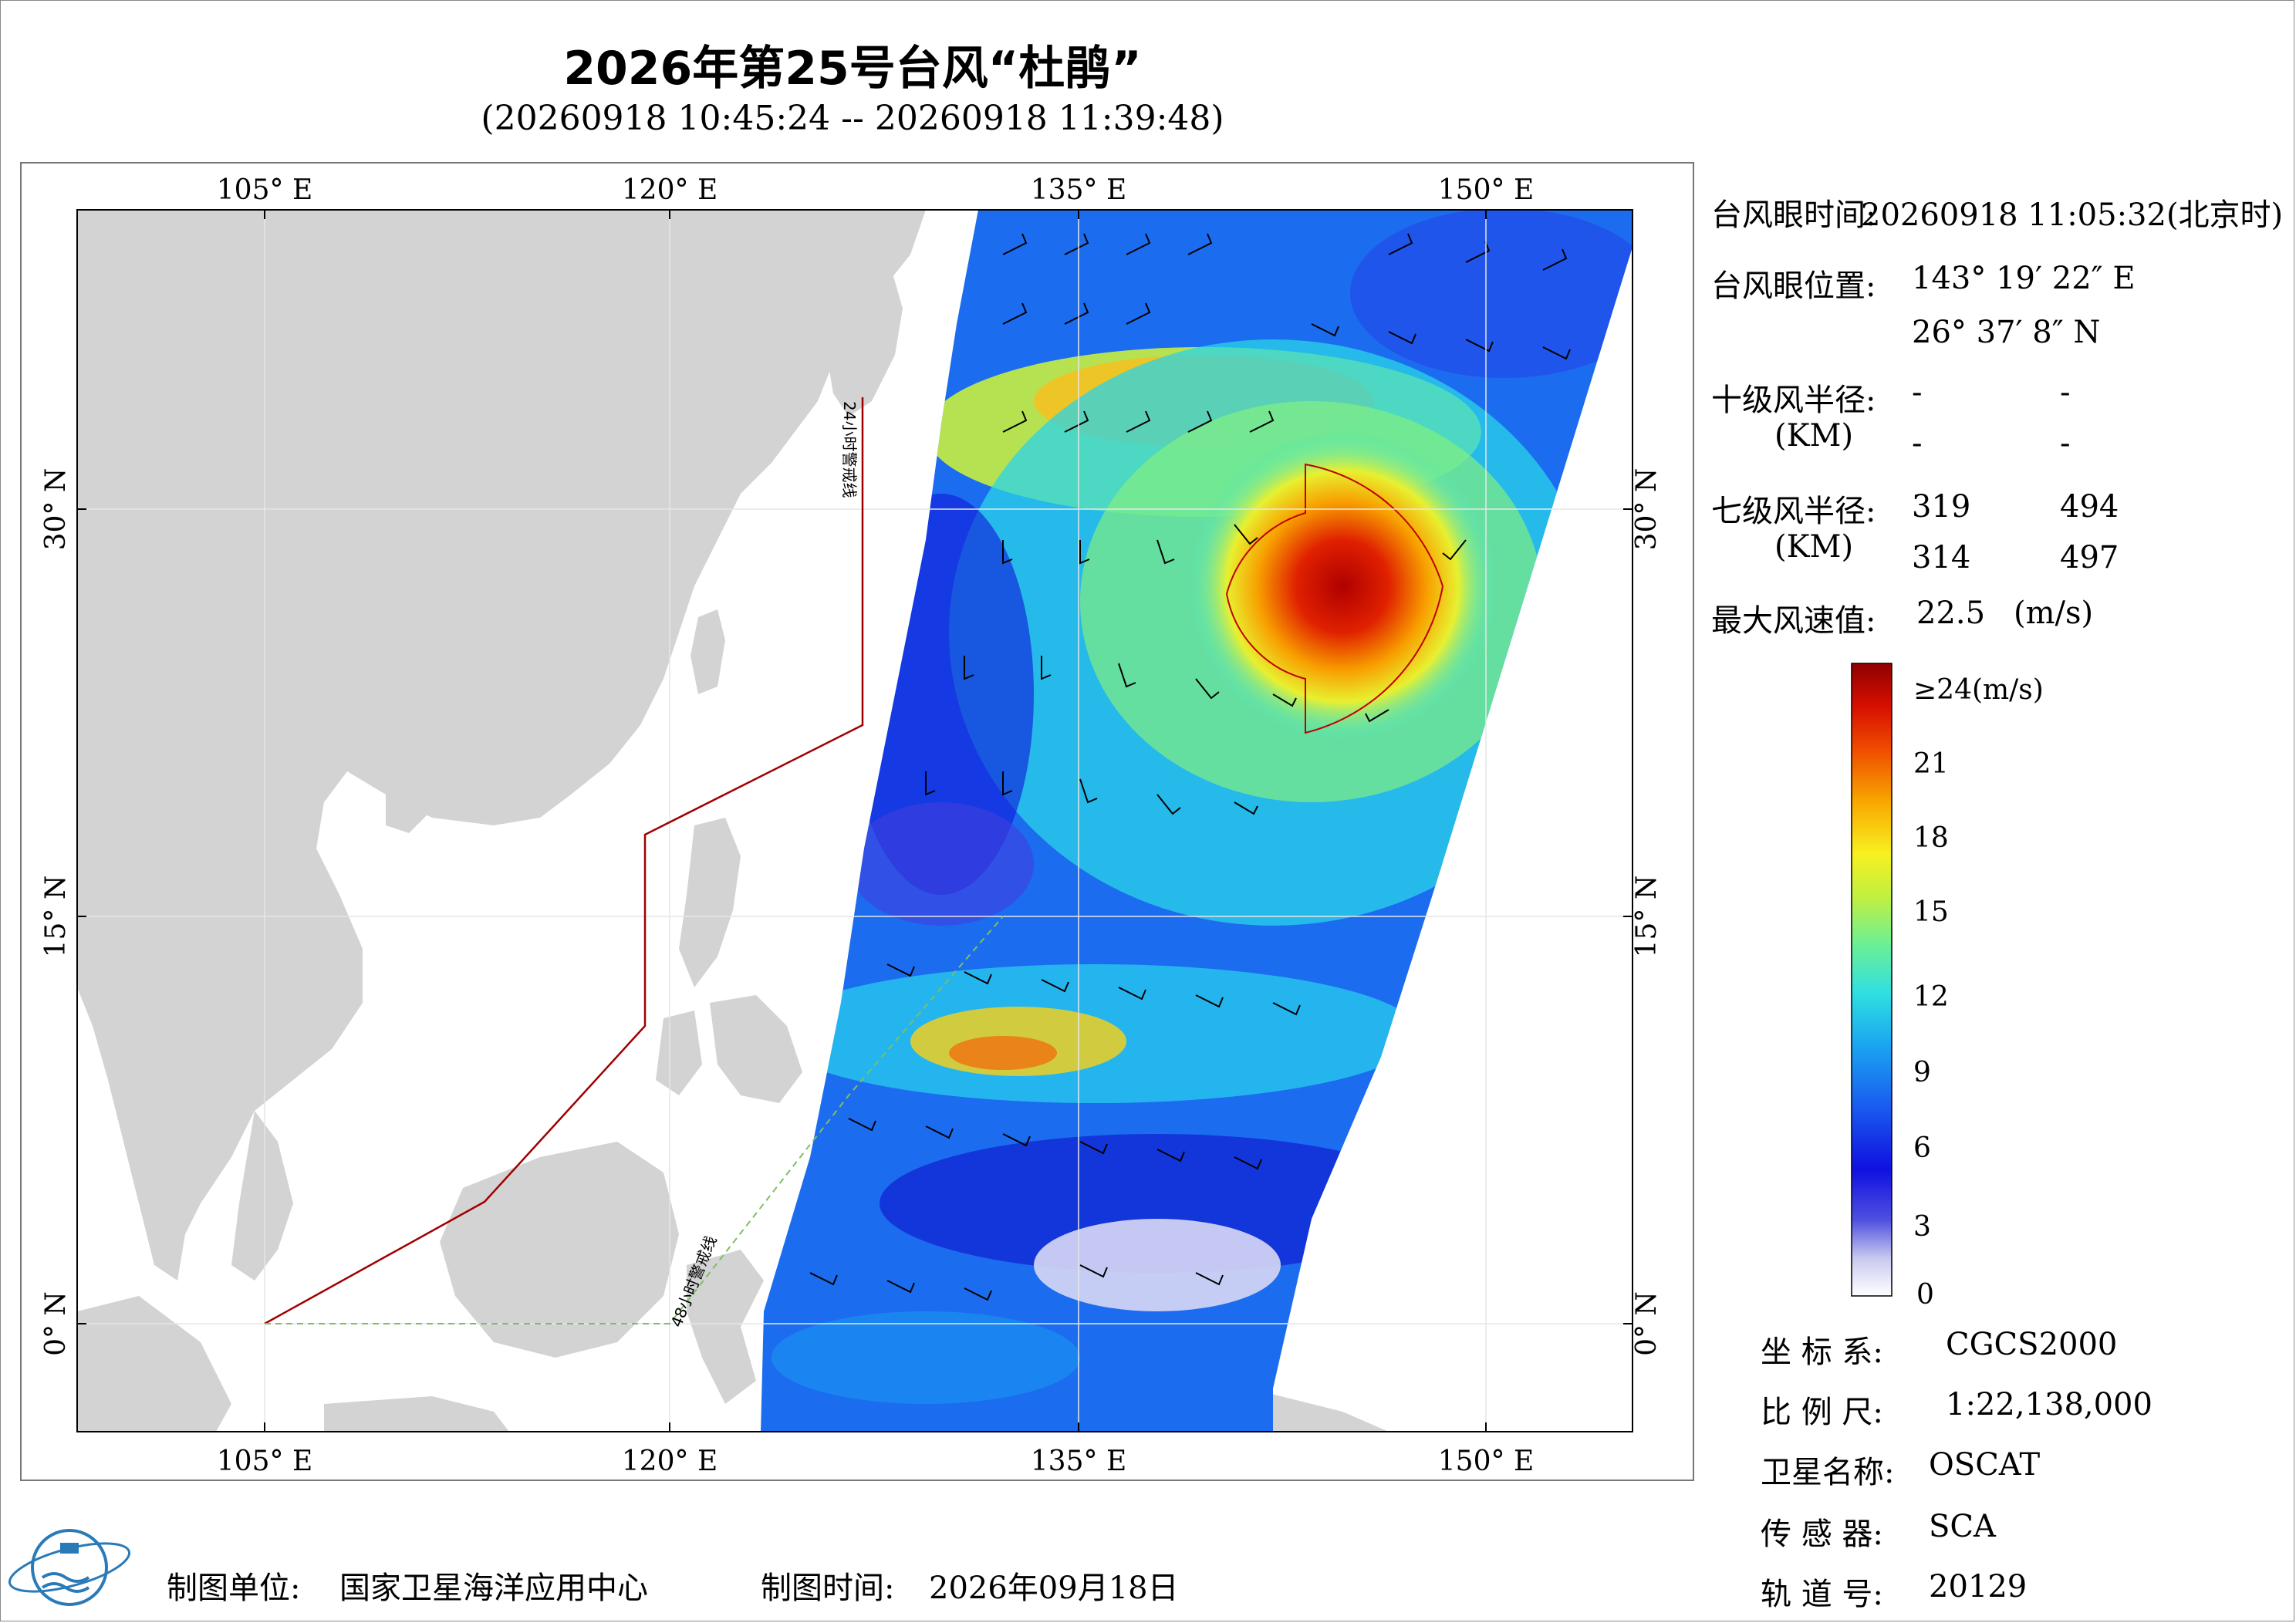 Image resolution: width=2296 pixels, height=1623 pixels. Describe the element at coordinates (56, 1323) in the screenshot. I see `lat-label-left-0: 0° N` at that location.